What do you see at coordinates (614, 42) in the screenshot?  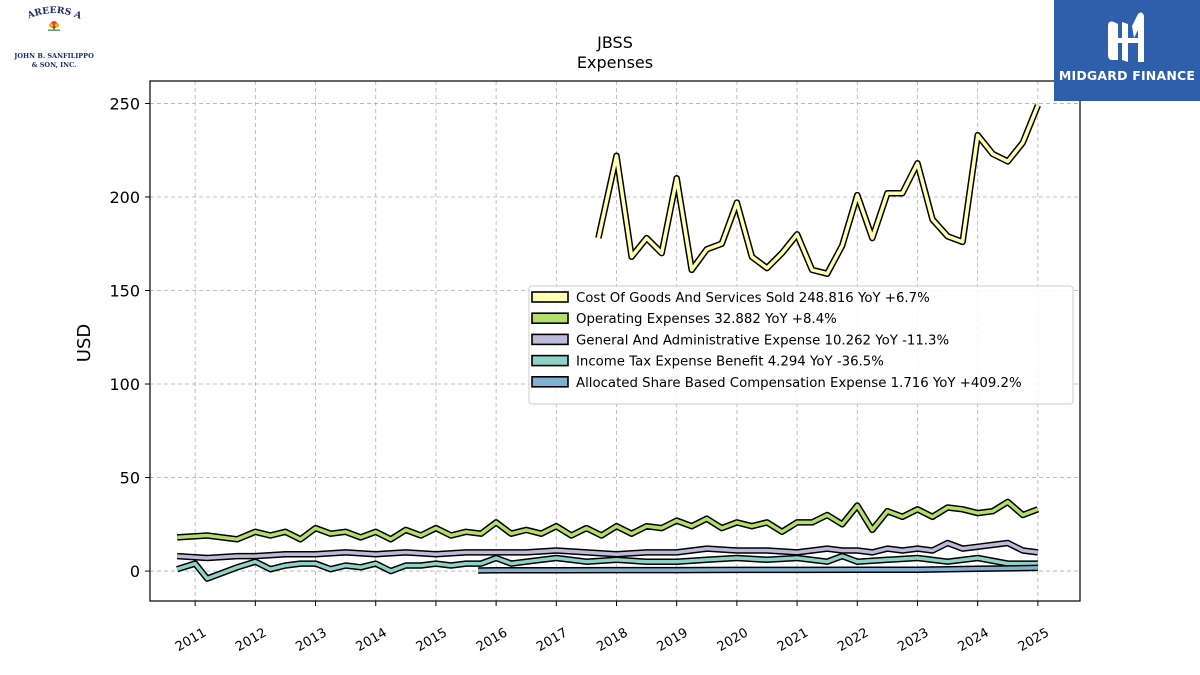 I see `chart-title: JBSS` at bounding box center [614, 42].